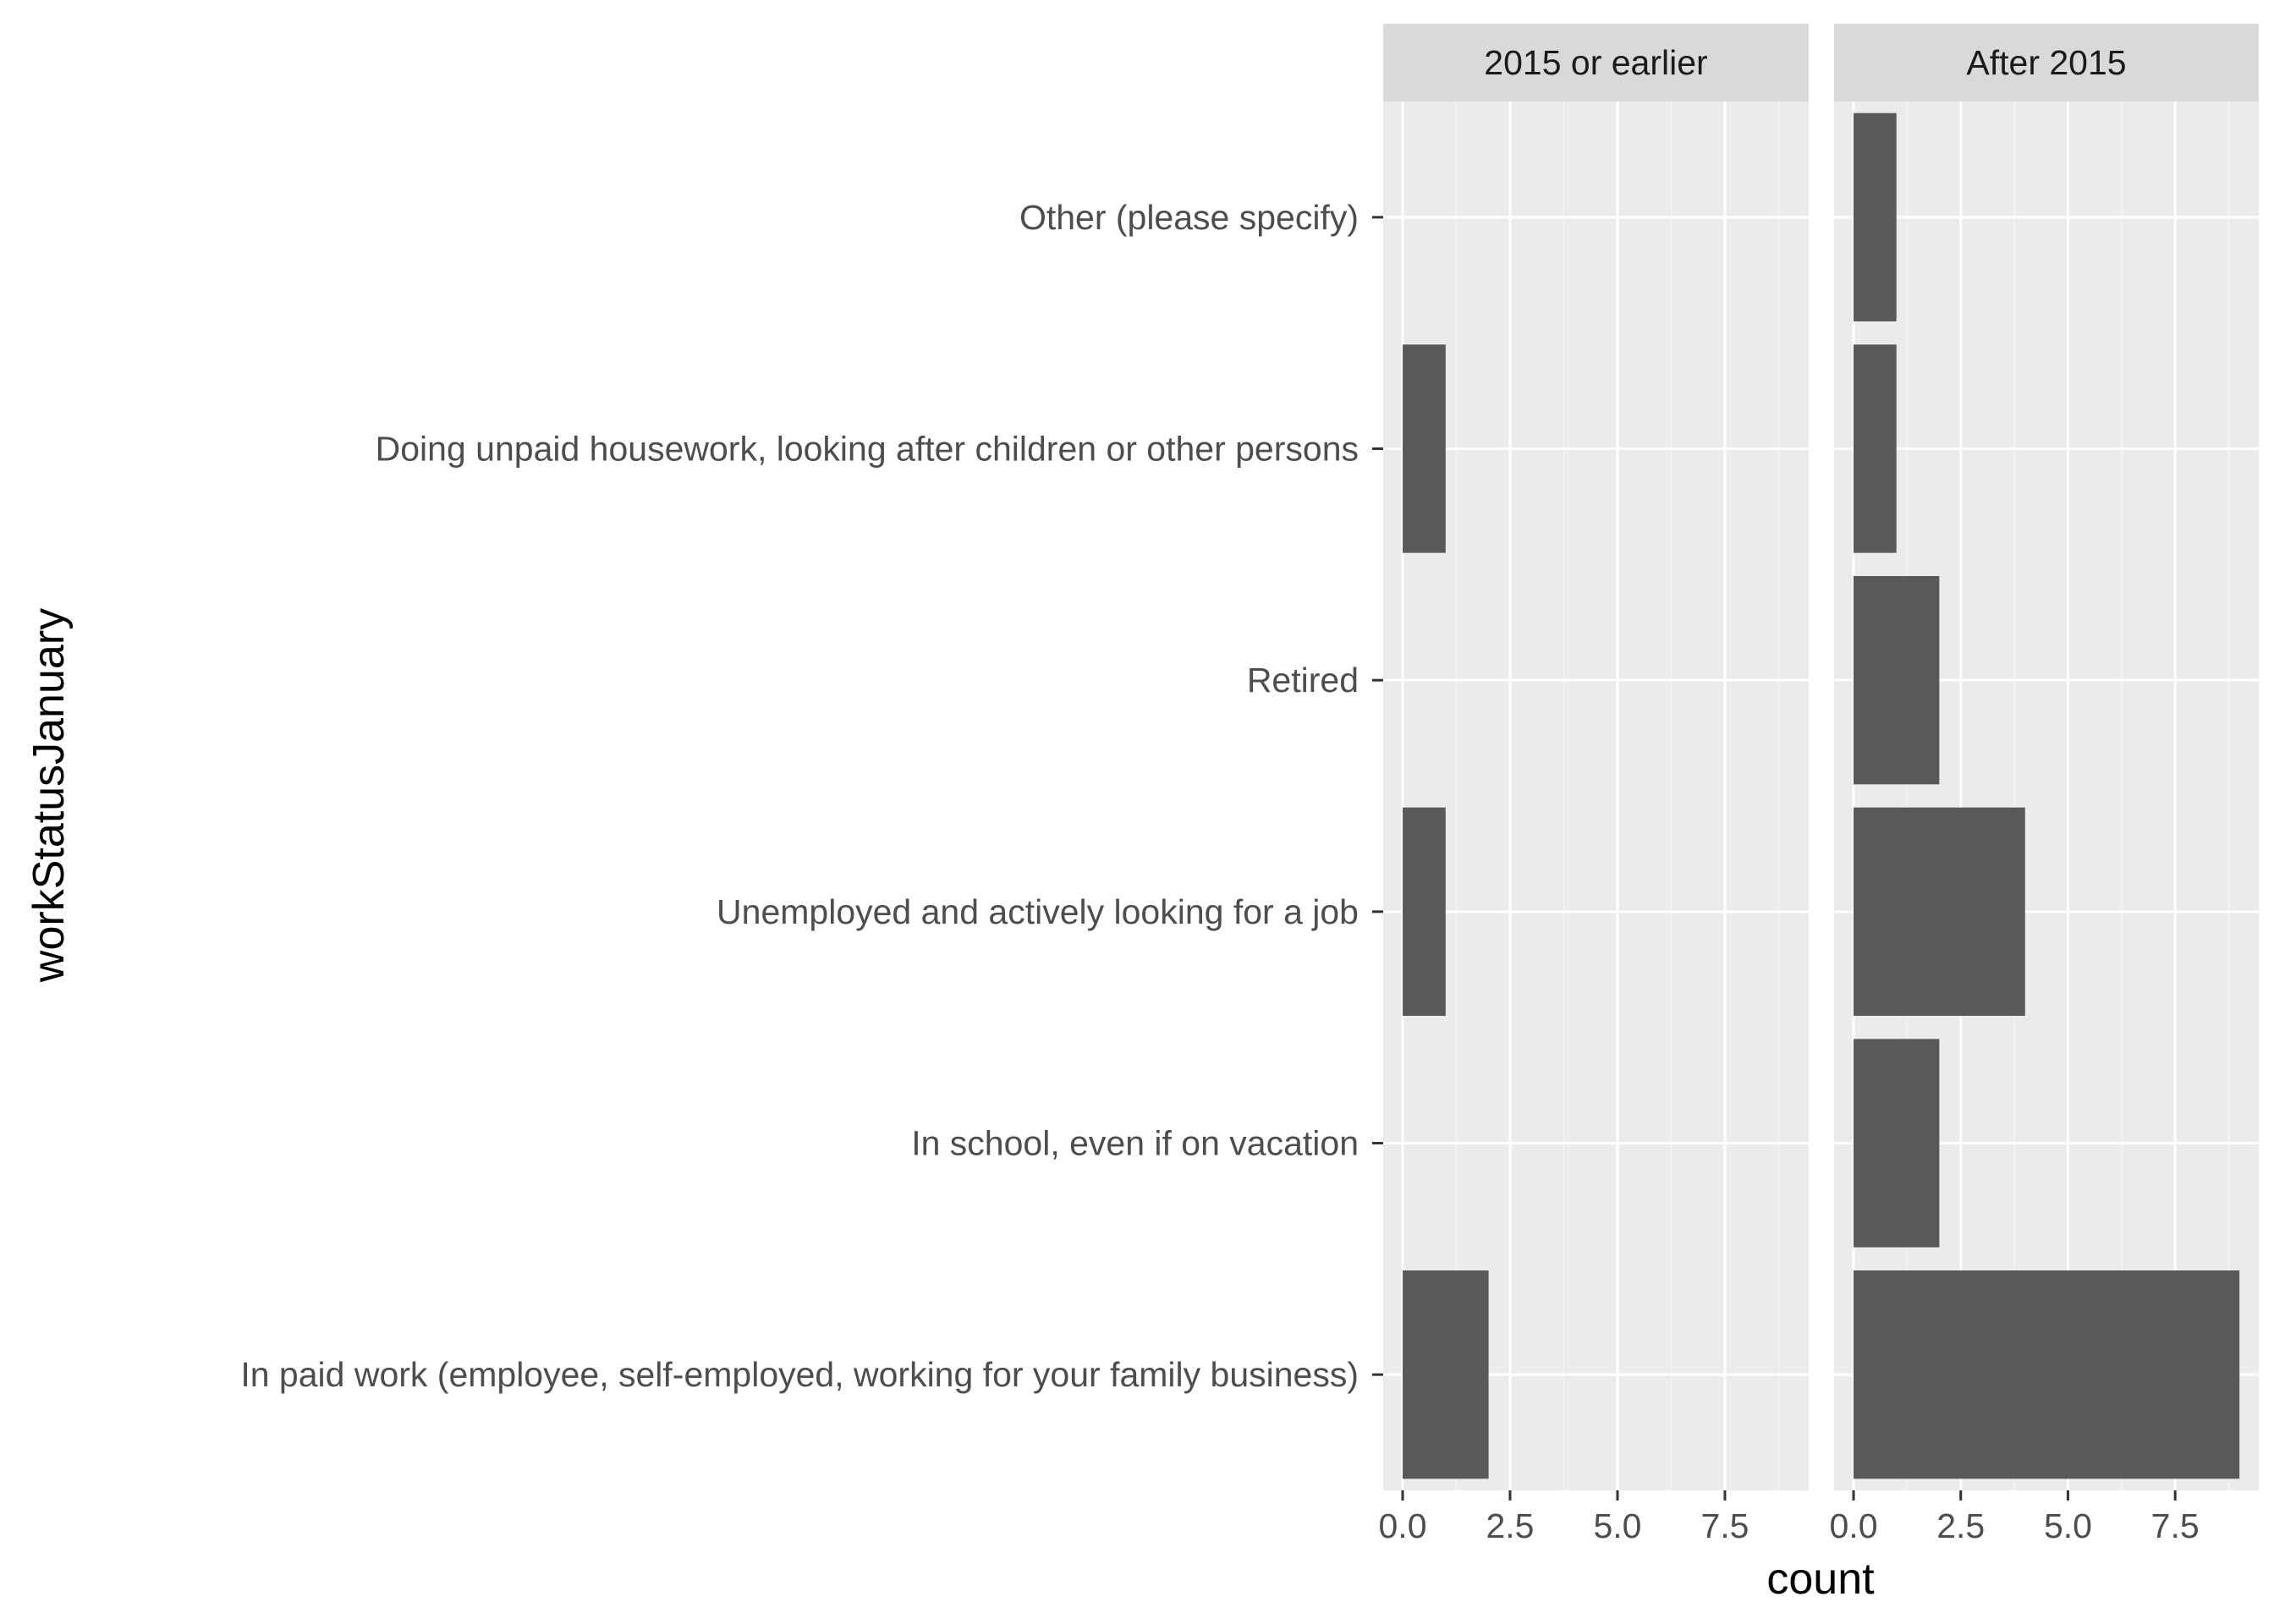  I want to click on facet-strip-label: After 2015, so click(2046, 63).